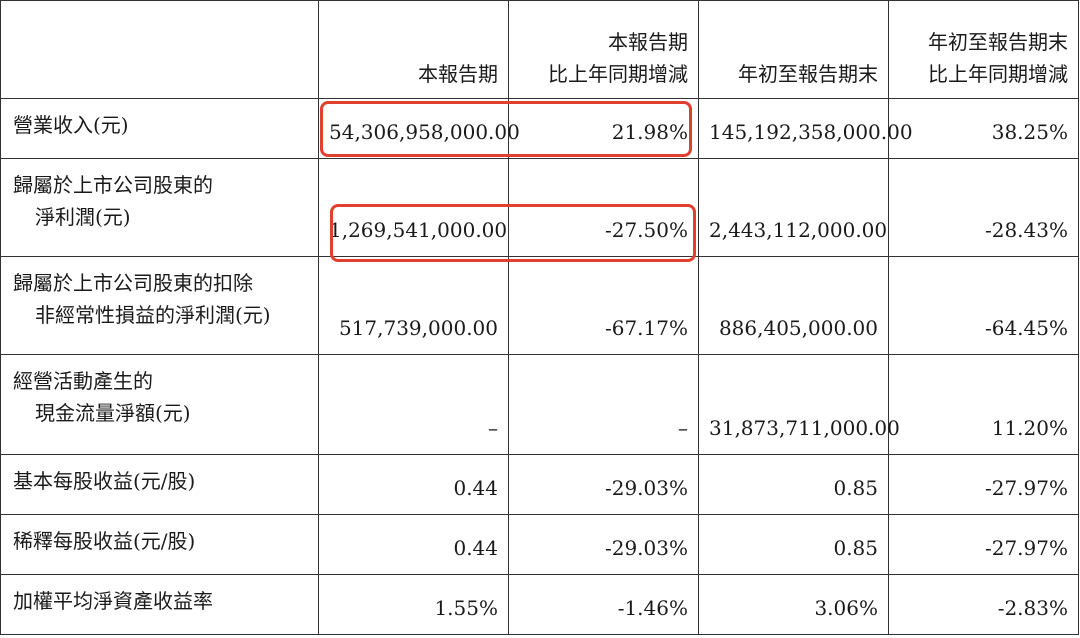  What do you see at coordinates (603, 49) in the screenshot?
I see `header-current-yoy: 本報告期比上年同期增減` at bounding box center [603, 49].